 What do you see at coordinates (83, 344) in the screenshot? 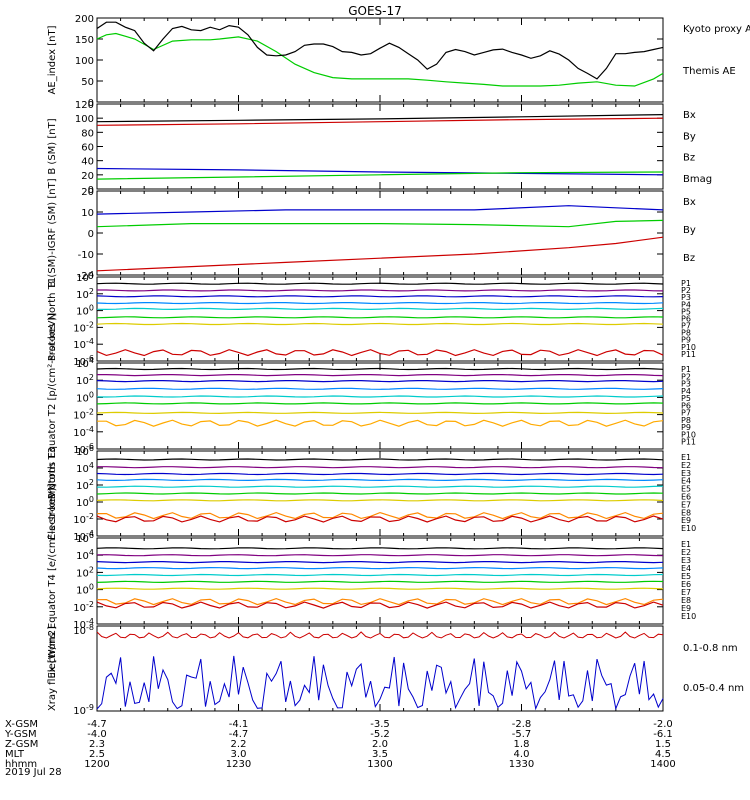
I see `y-tick-label: 10-4` at bounding box center [83, 344].